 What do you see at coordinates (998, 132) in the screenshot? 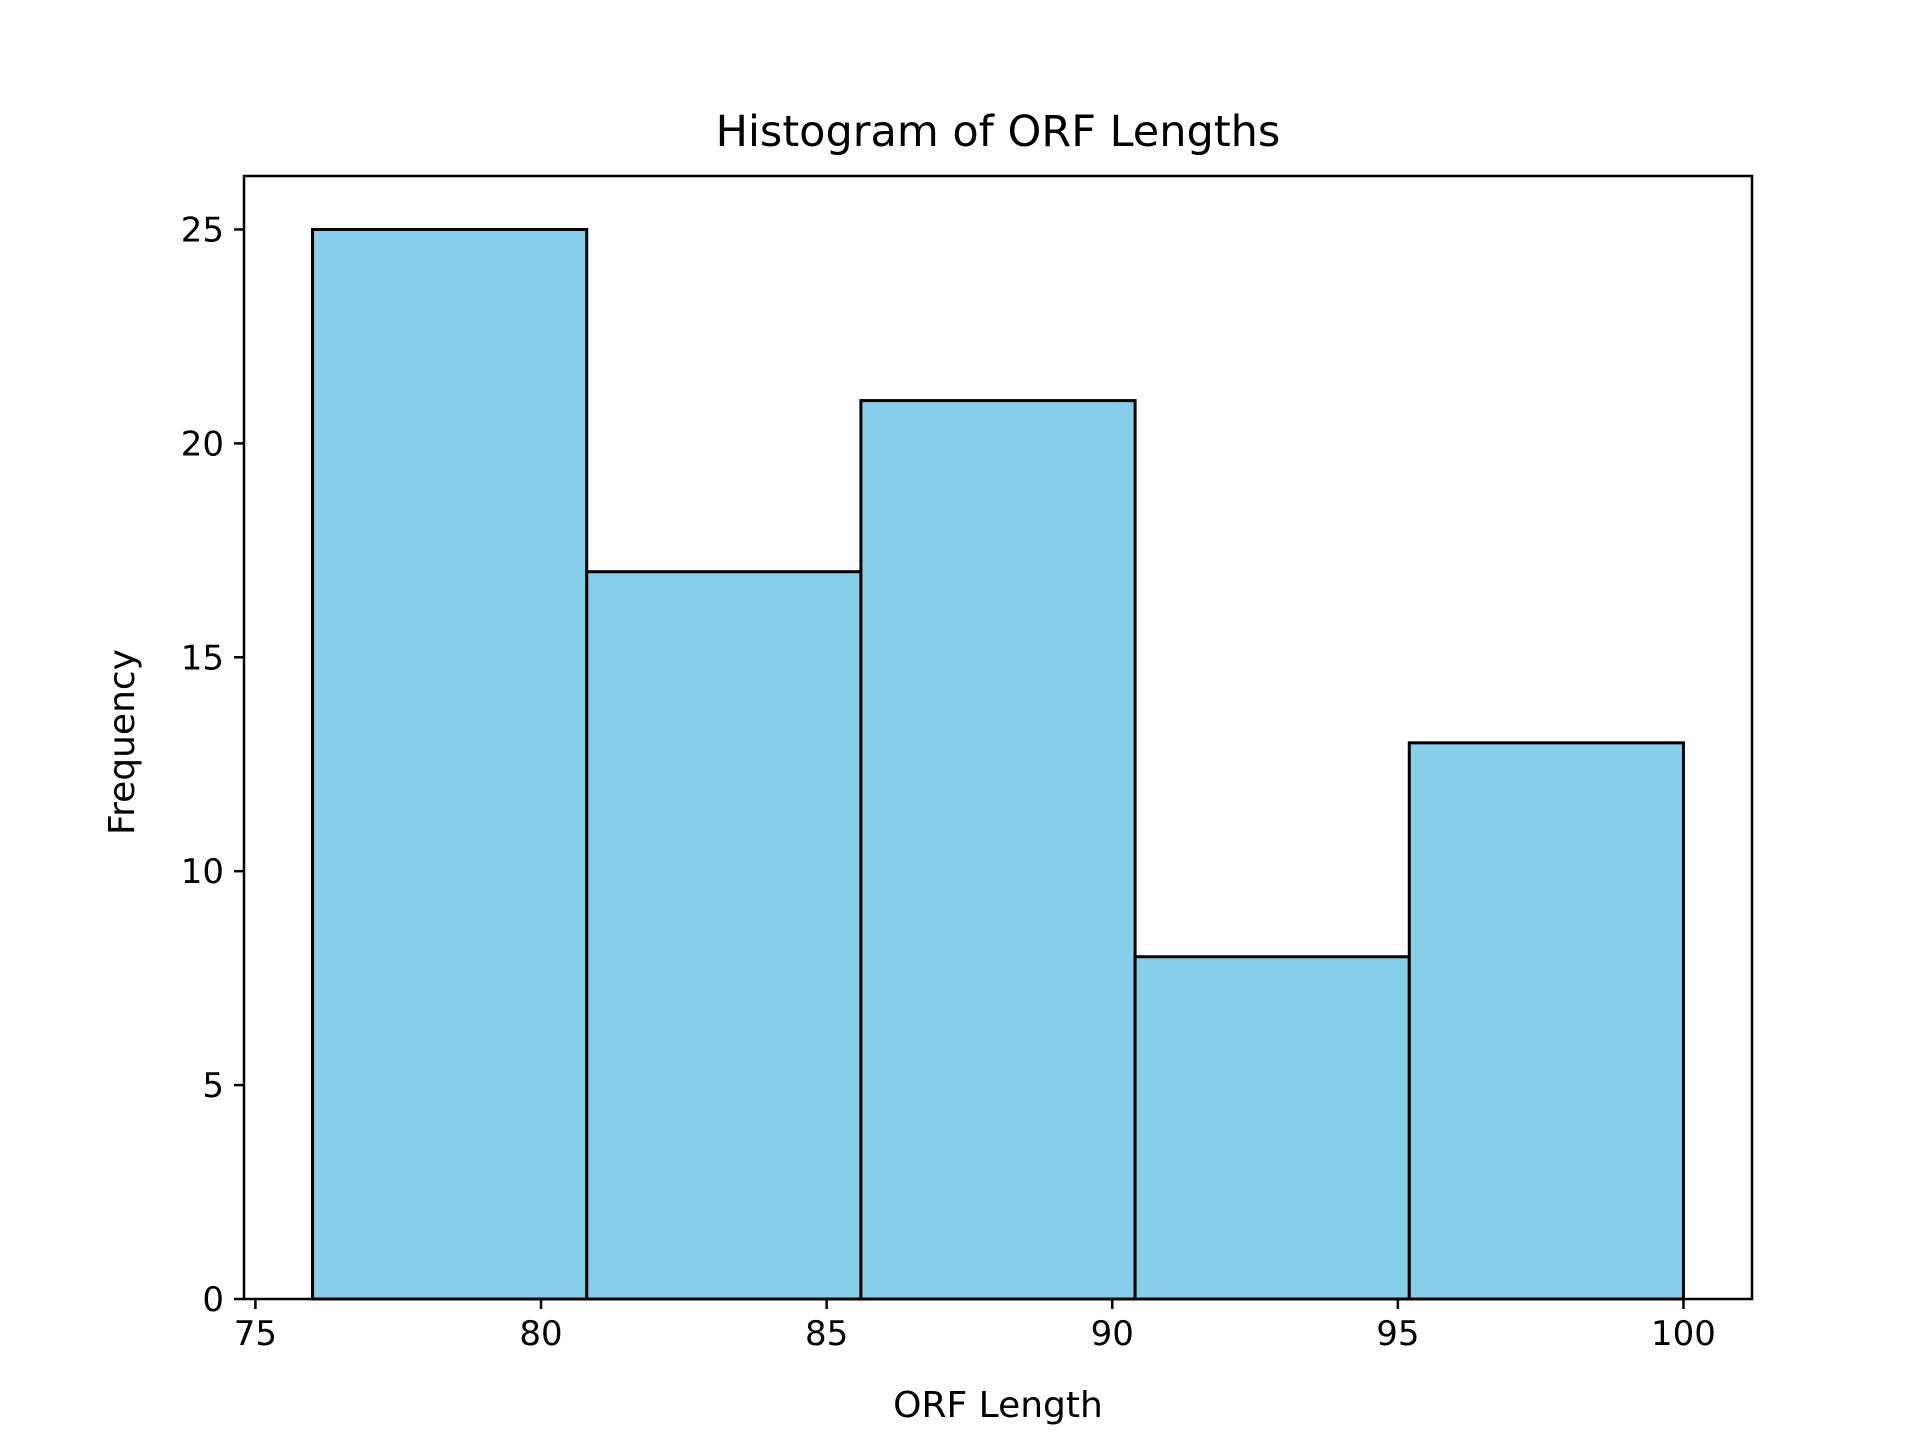
I see `chart-title: Histogram of ORF Lengths` at bounding box center [998, 132].